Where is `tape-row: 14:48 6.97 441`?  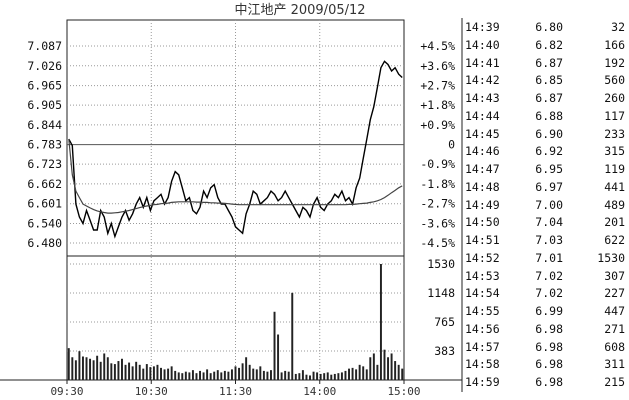
tape-row: 14:48 6.97 441 is located at coordinates (546, 187).